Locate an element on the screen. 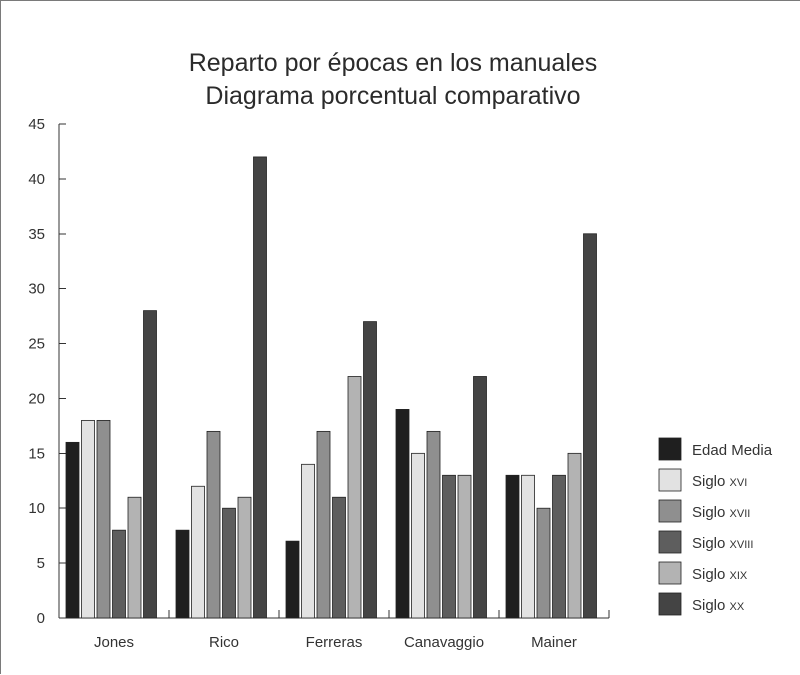  legend-label-text: Edad Media is located at coordinates (732, 450).